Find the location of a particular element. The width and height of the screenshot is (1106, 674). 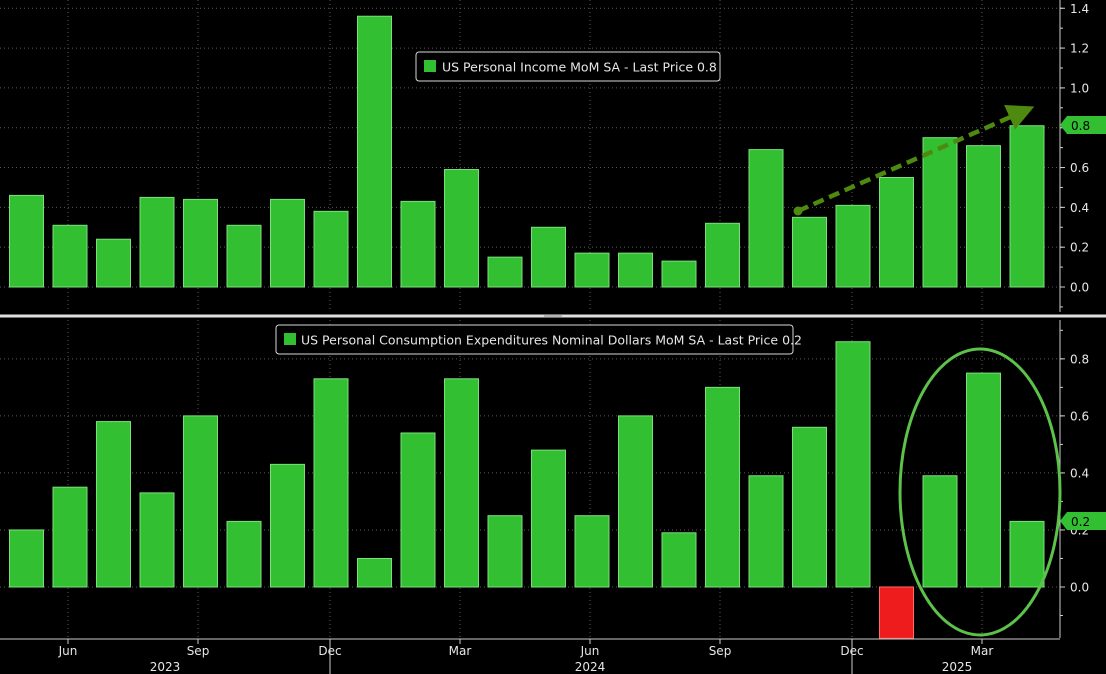

x-year-label: 2025 is located at coordinates (957, 667).